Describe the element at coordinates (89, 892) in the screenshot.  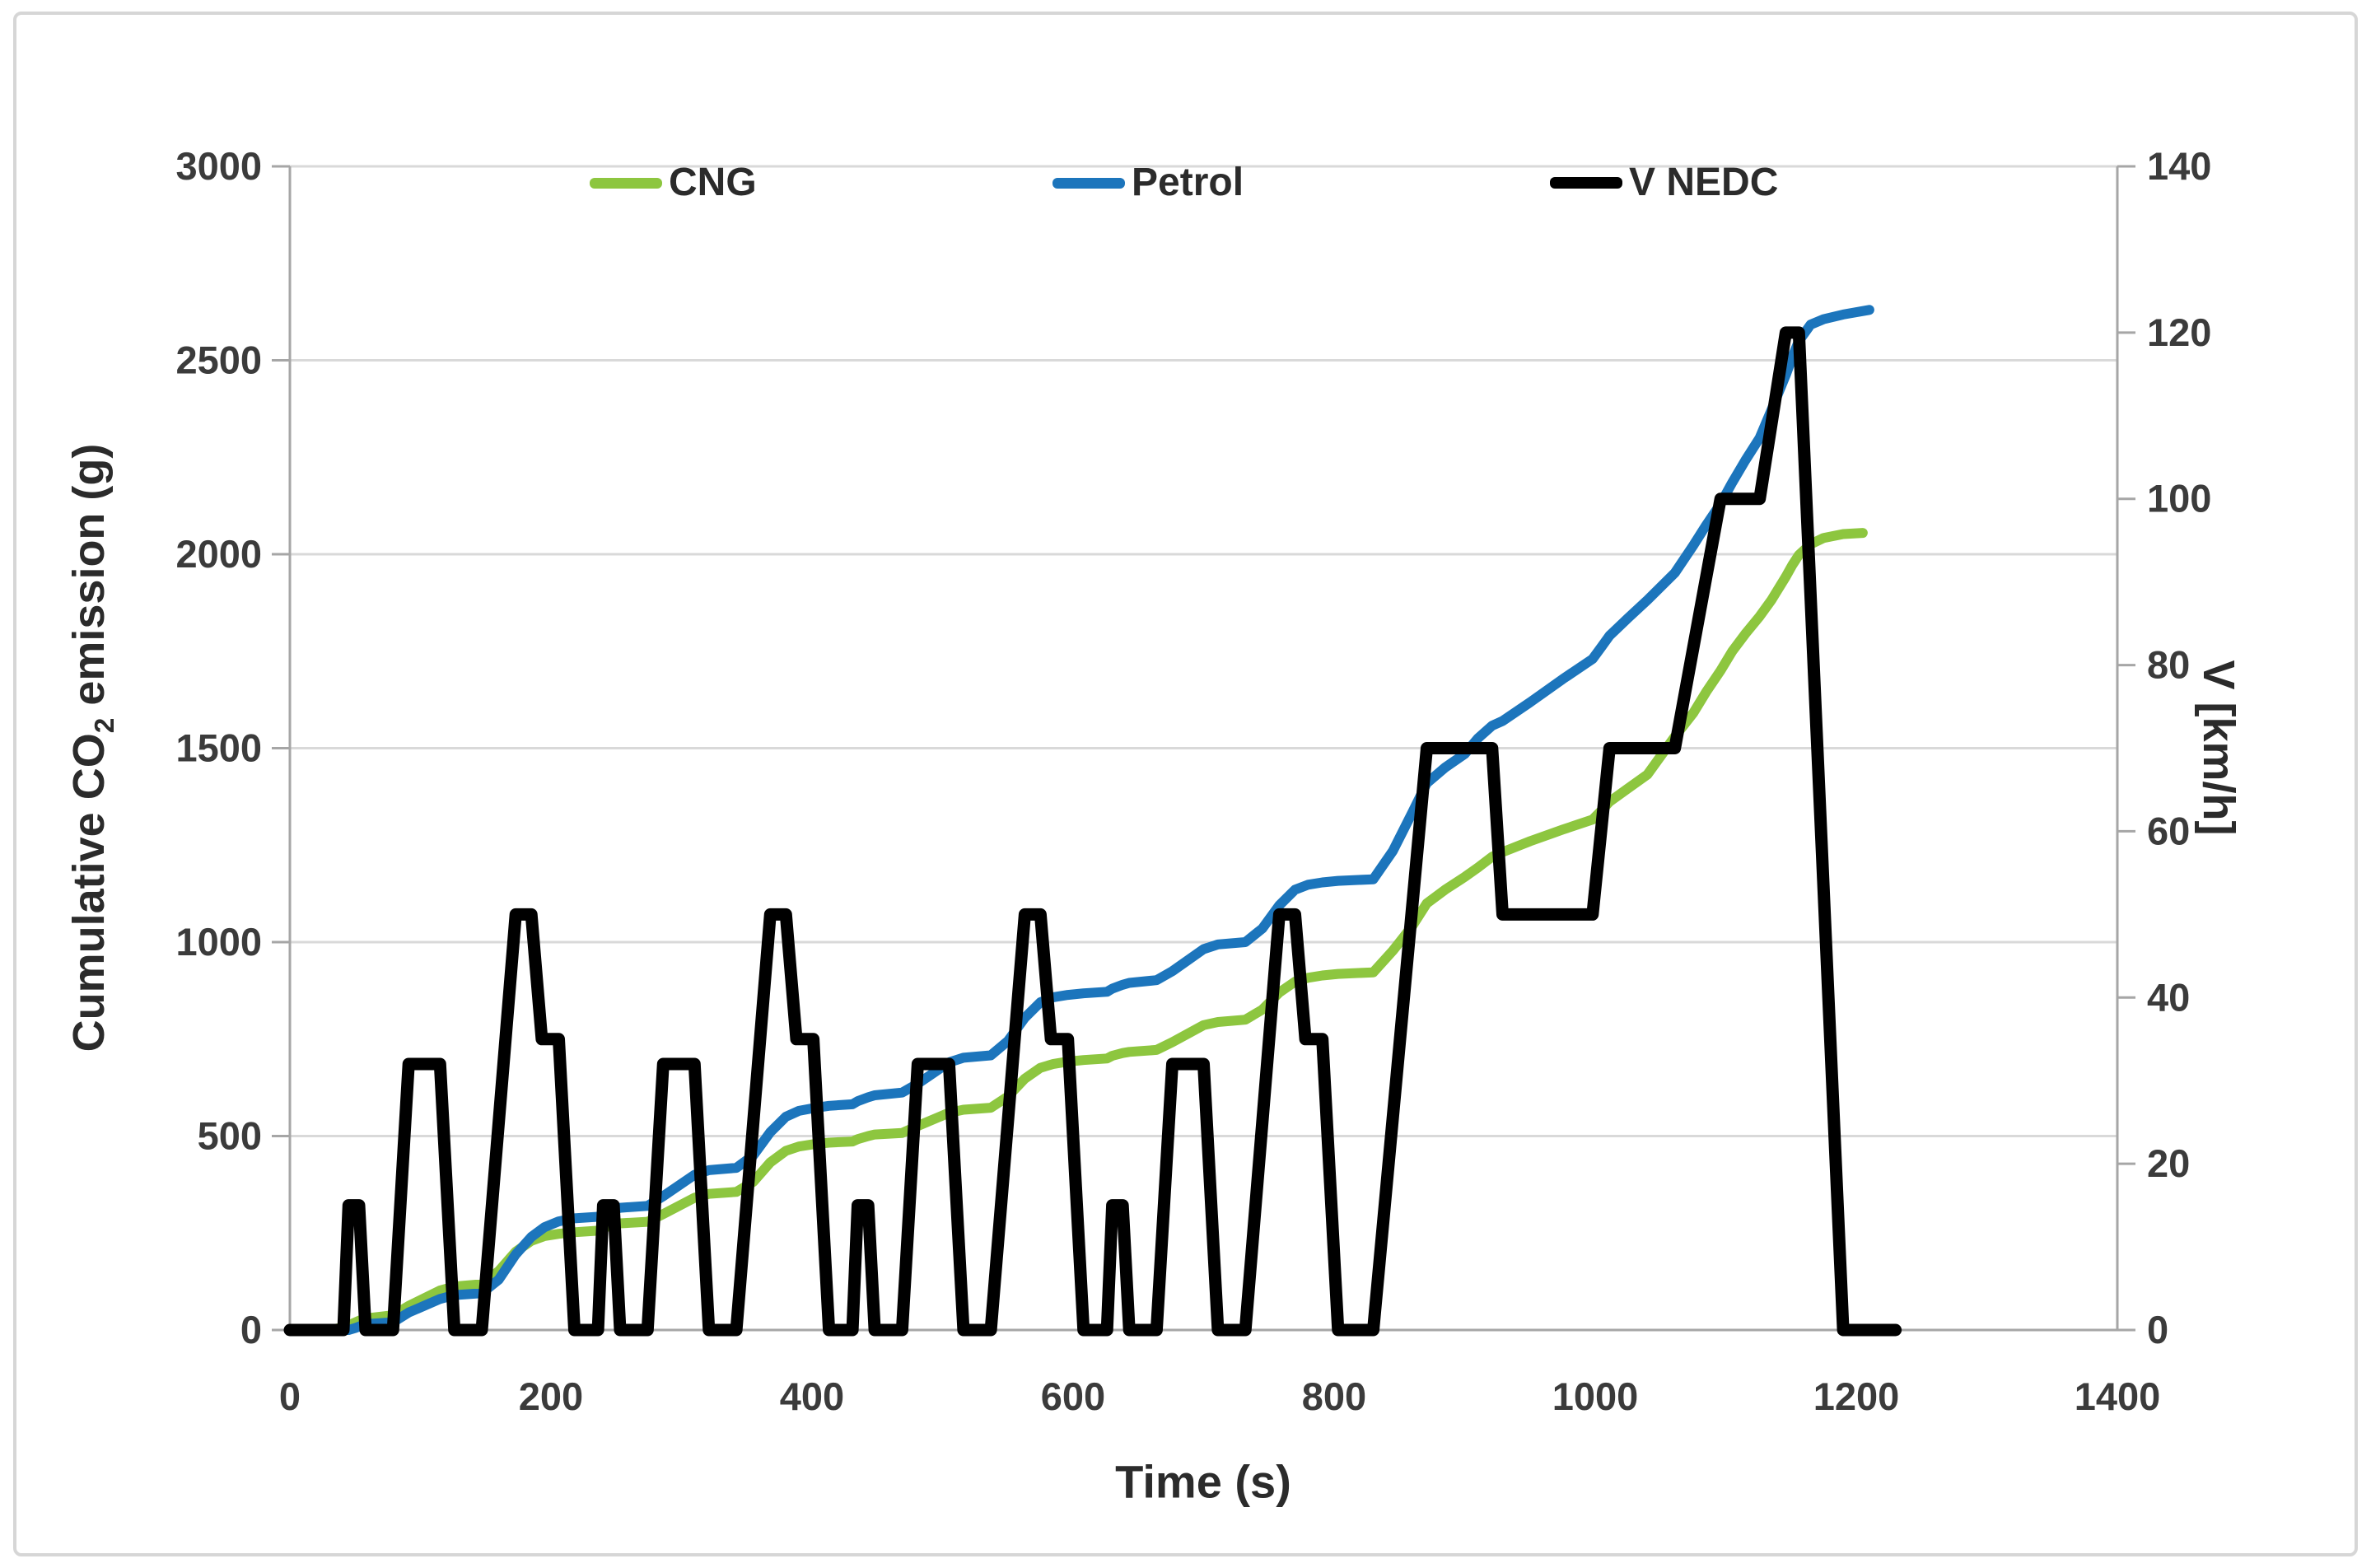
I see `y-axis-left-title-prefix: Cumulative CO` at that location.